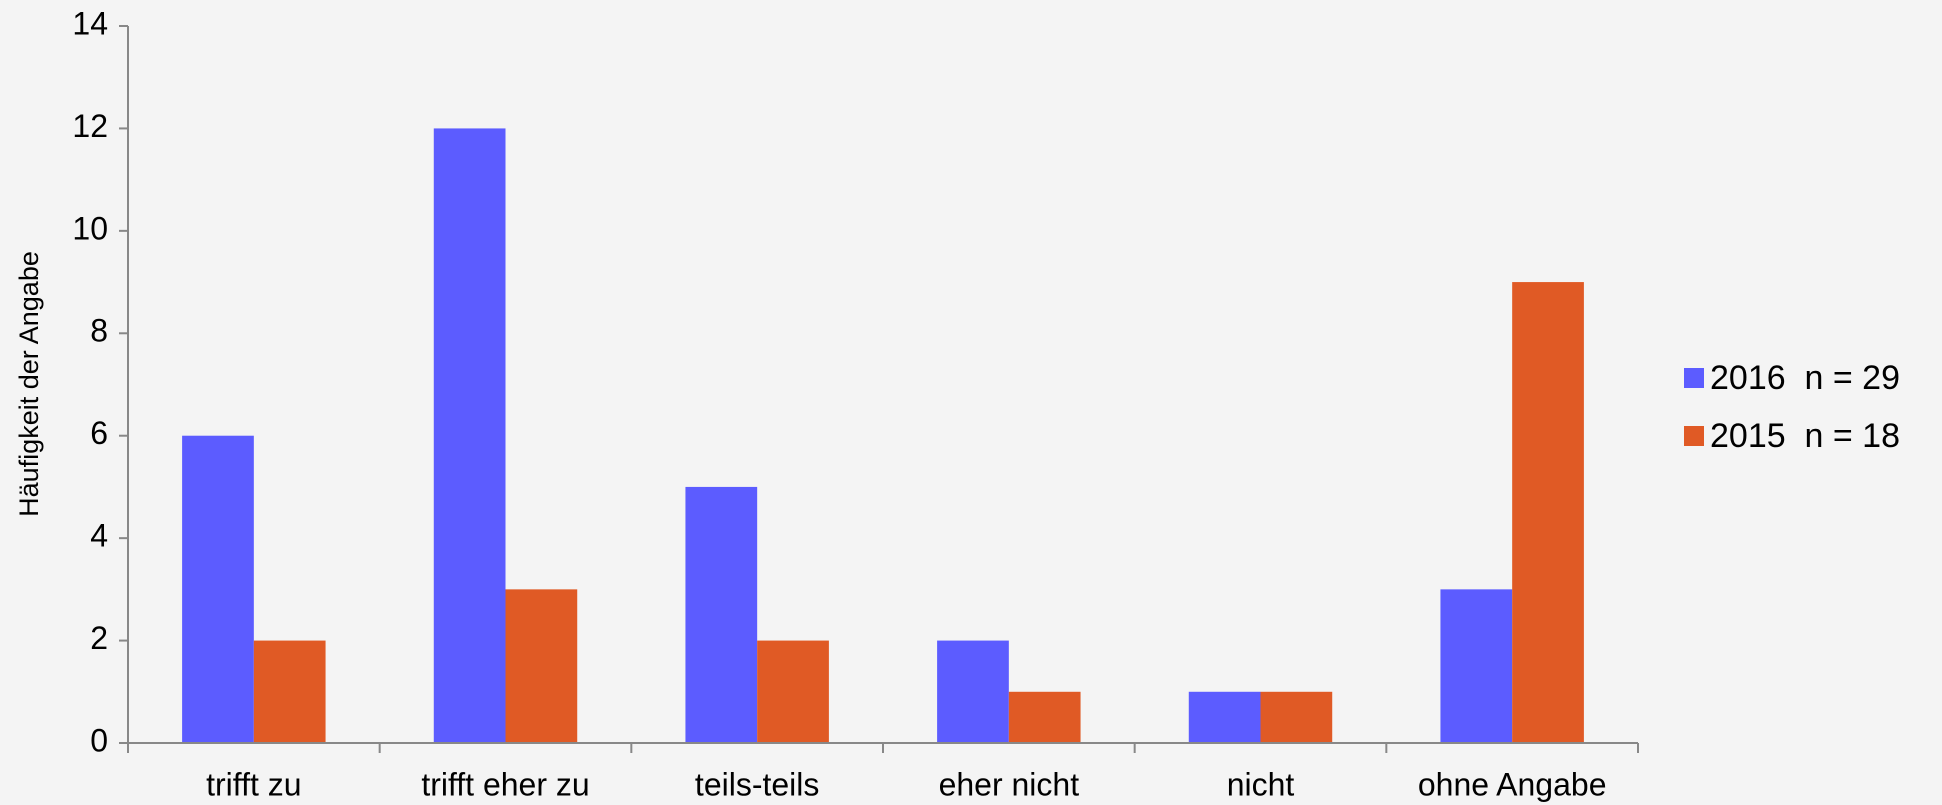  I want to click on x-tick-label: trifft zu, so click(253, 784).